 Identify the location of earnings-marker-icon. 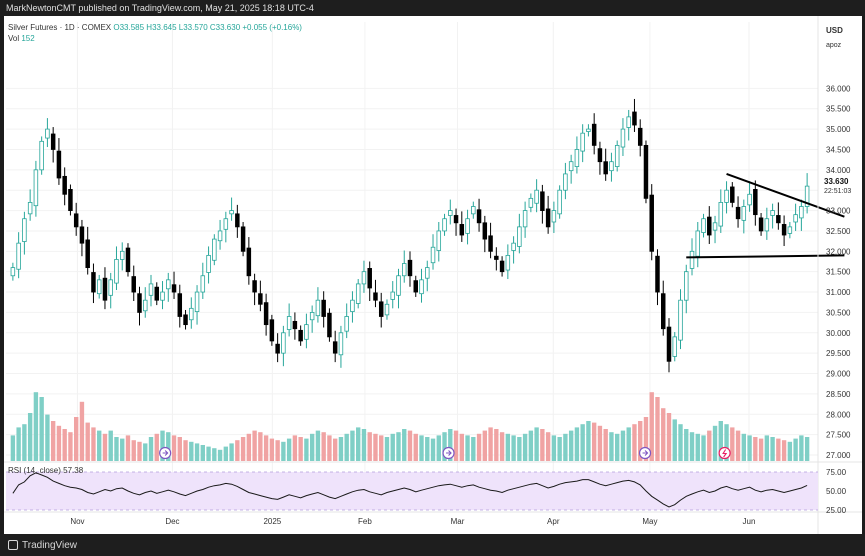
(724, 453).